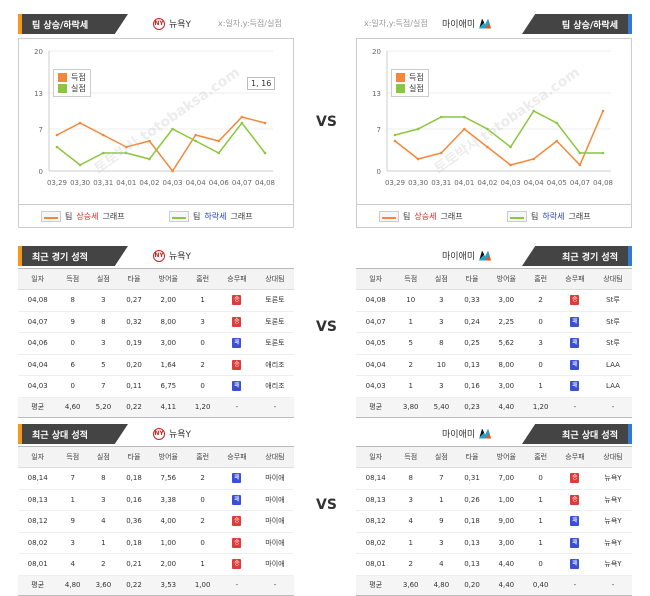 The image size is (650, 596). Describe the element at coordinates (202, 500) in the screenshot. I see `table-cell: 0` at that location.